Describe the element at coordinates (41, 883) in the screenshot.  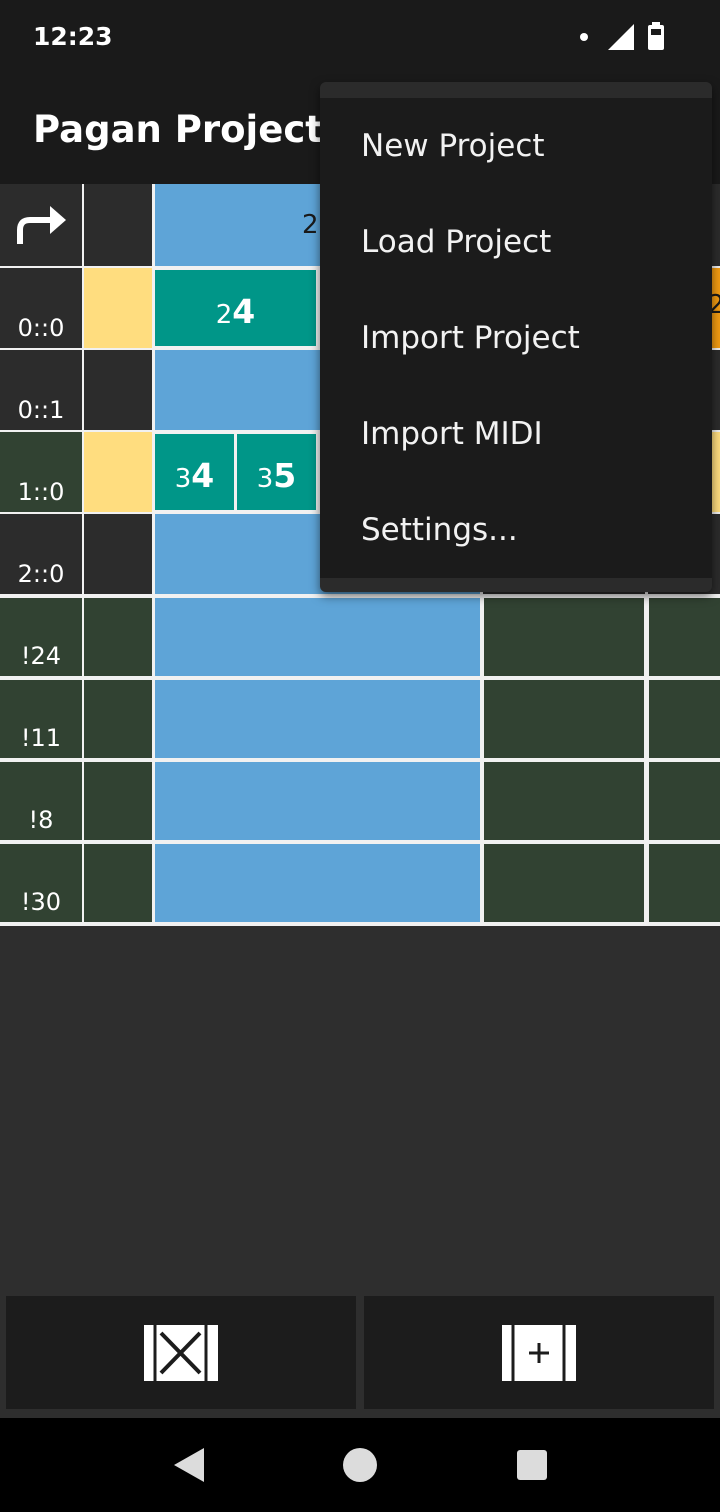
I see `line-label: !30` at that location.